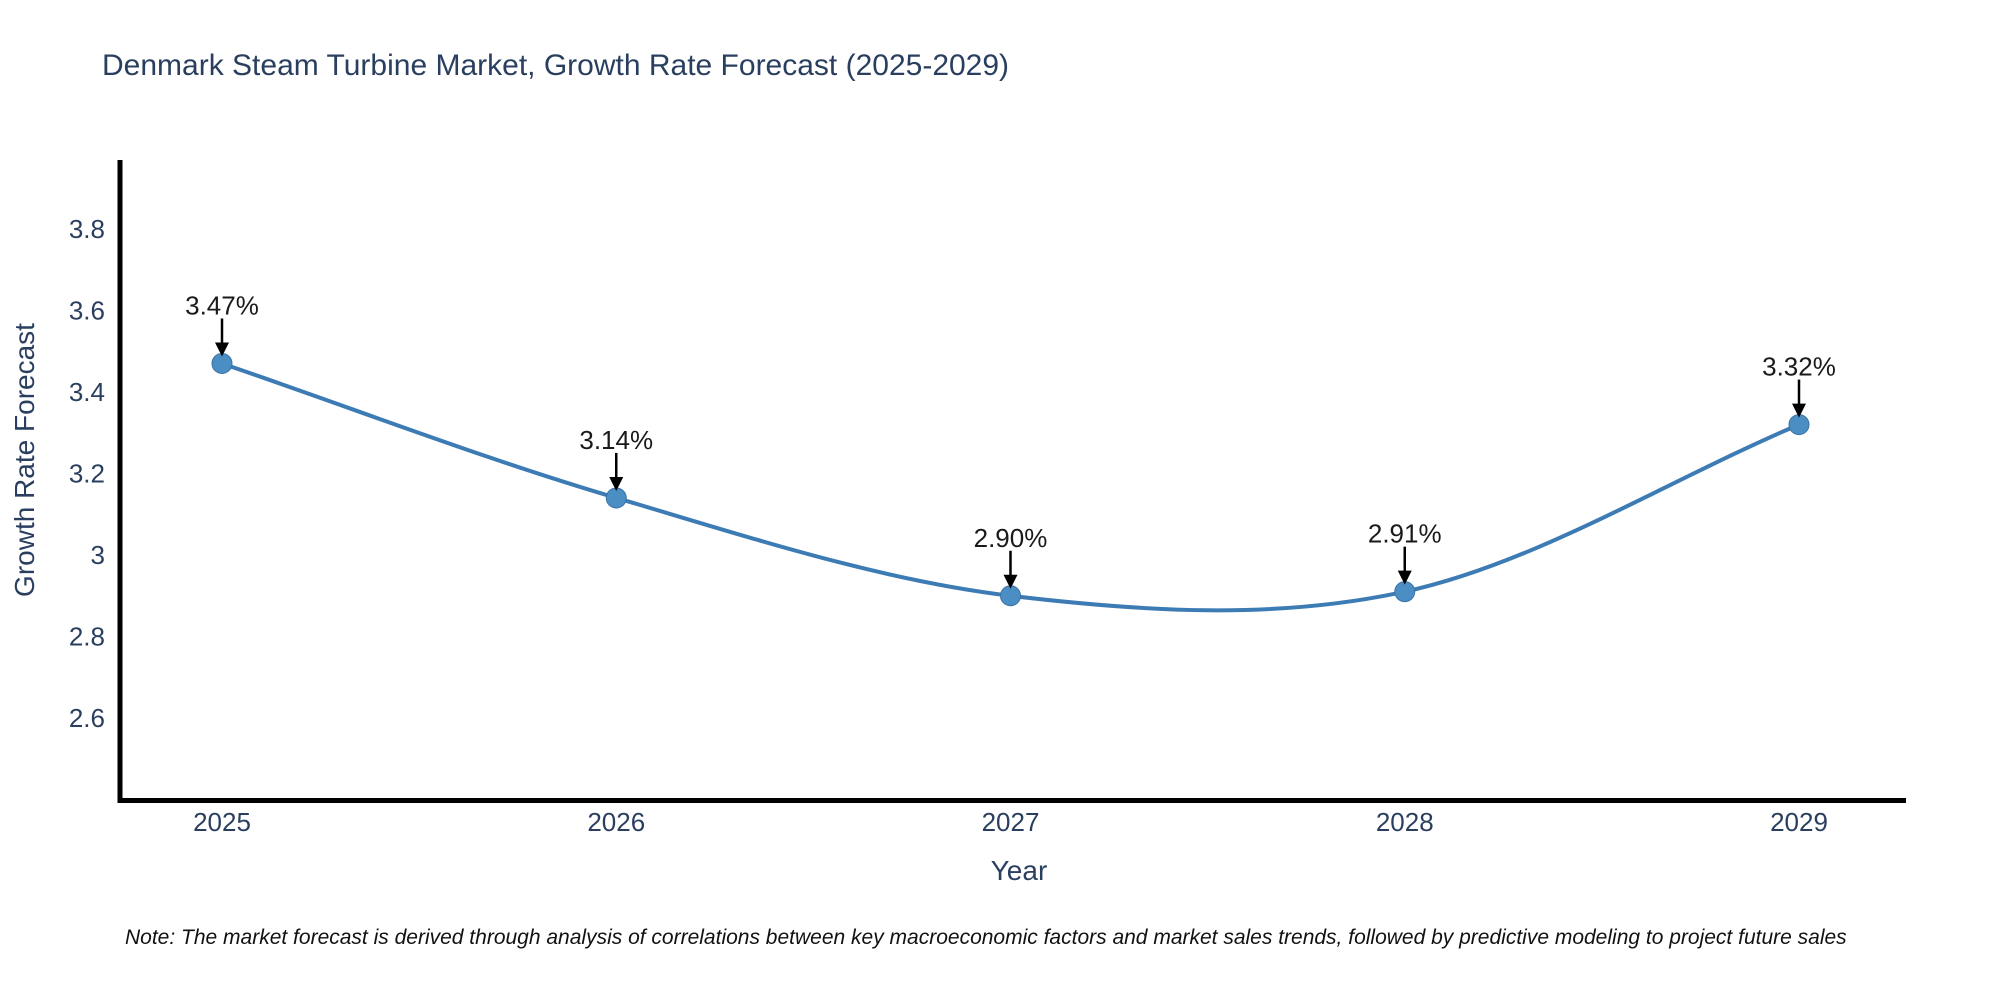  I want to click on x-axis-title: Year, so click(1019, 870).